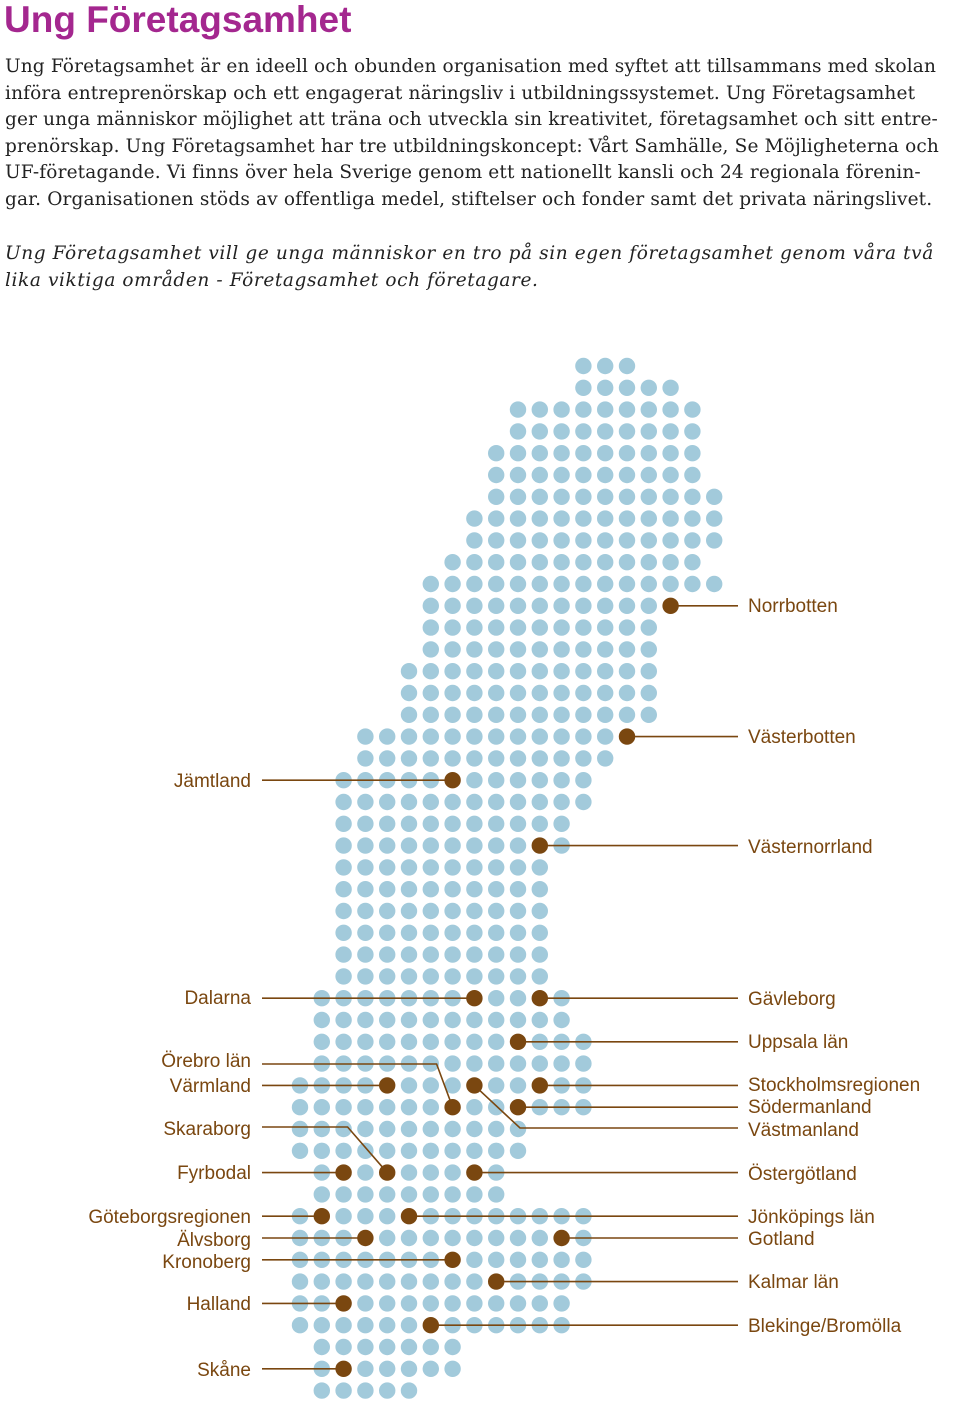  I want to click on label-ostergotland: Östergötland, so click(802, 1174).